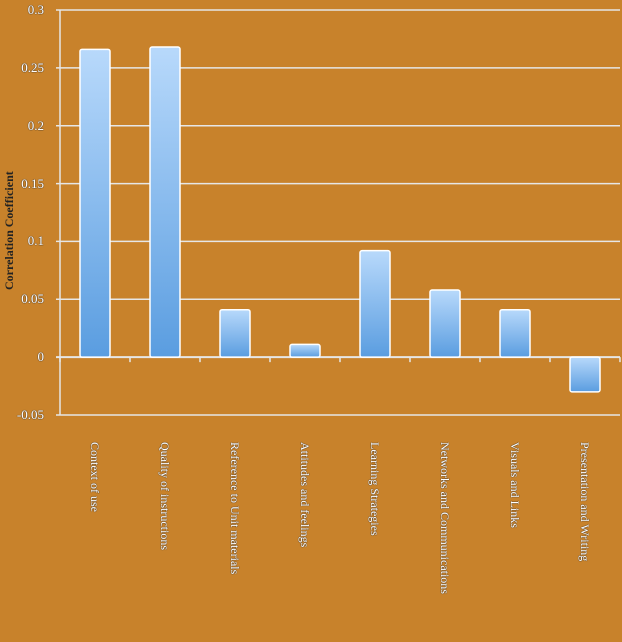 The image size is (622, 642). What do you see at coordinates (375, 489) in the screenshot?
I see `category-label: Learning Strategies` at bounding box center [375, 489].